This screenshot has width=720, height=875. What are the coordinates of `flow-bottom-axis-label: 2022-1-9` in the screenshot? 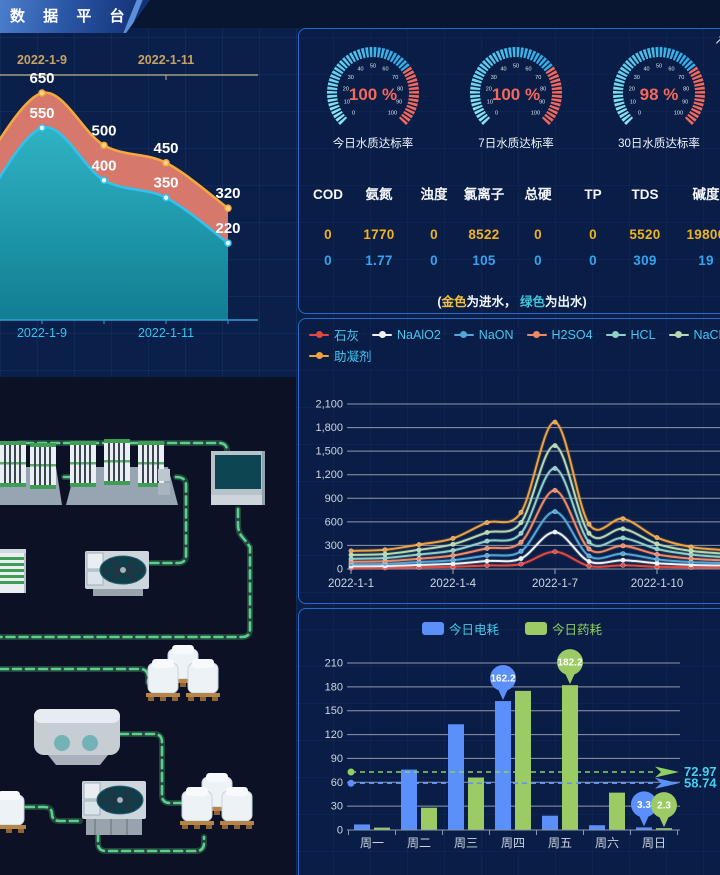 It's located at (42, 333).